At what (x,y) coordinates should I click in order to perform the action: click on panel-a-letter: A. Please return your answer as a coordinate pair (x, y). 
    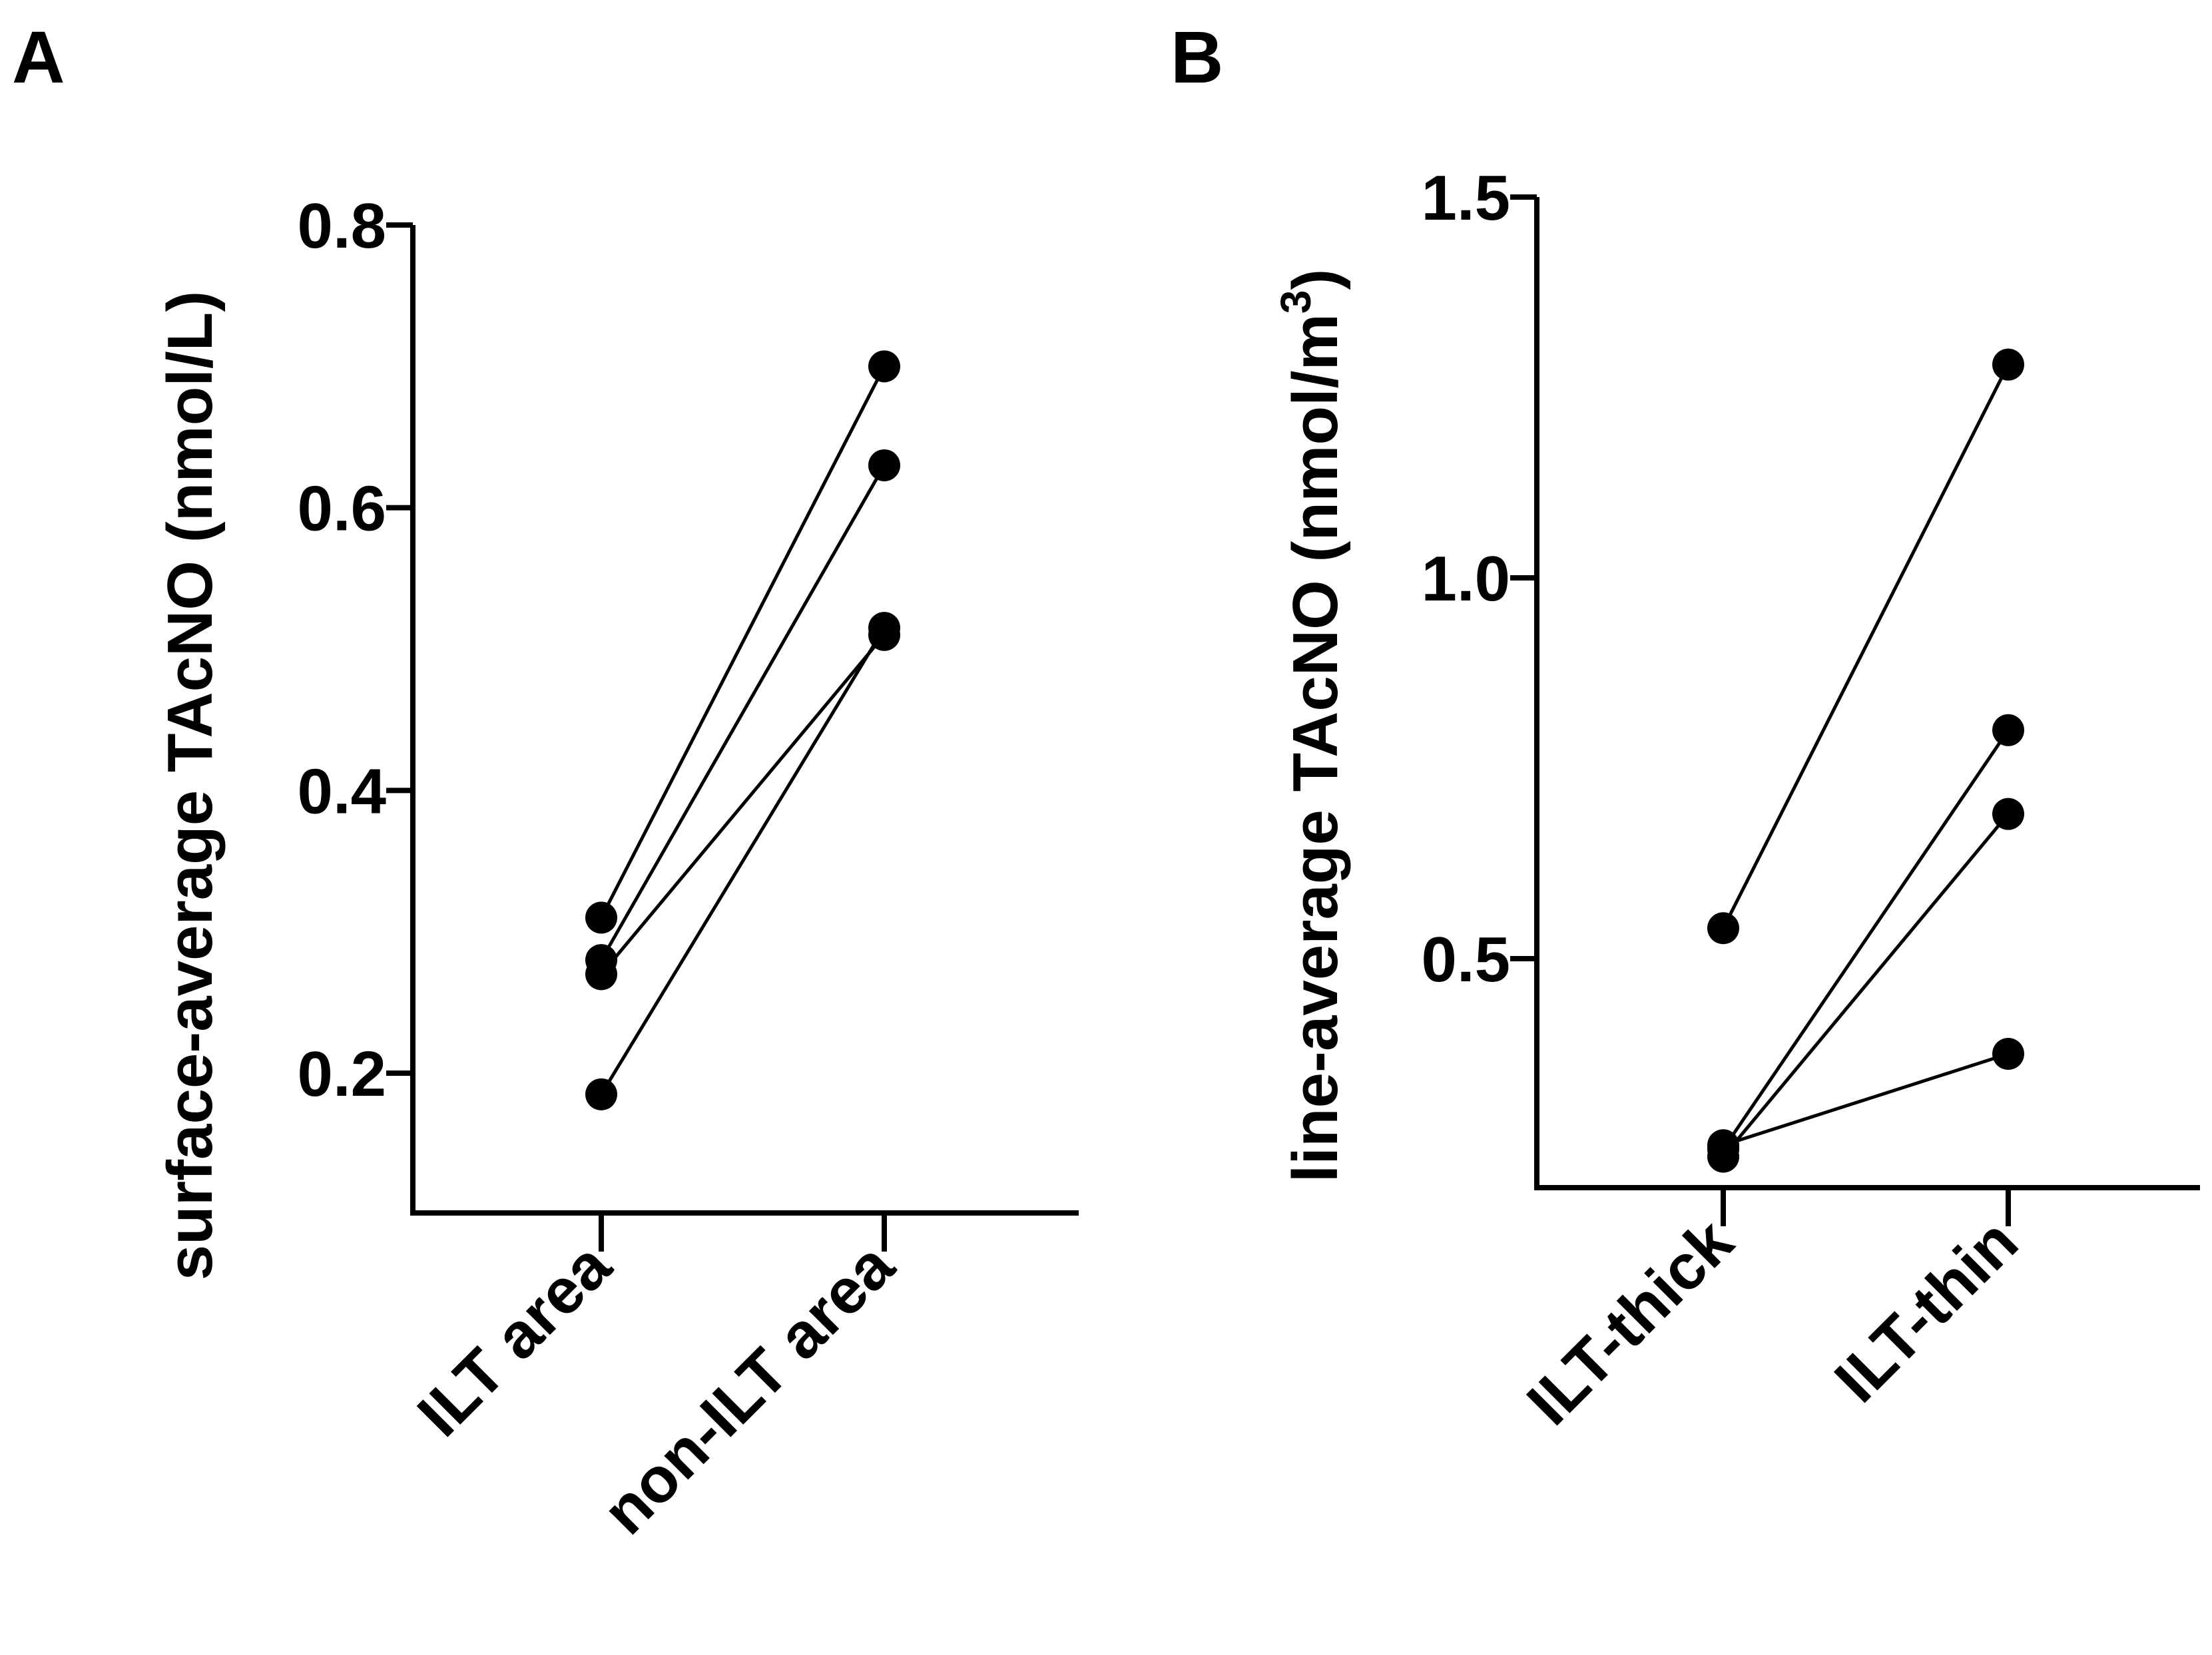
    Looking at the image, I should click on (39, 58).